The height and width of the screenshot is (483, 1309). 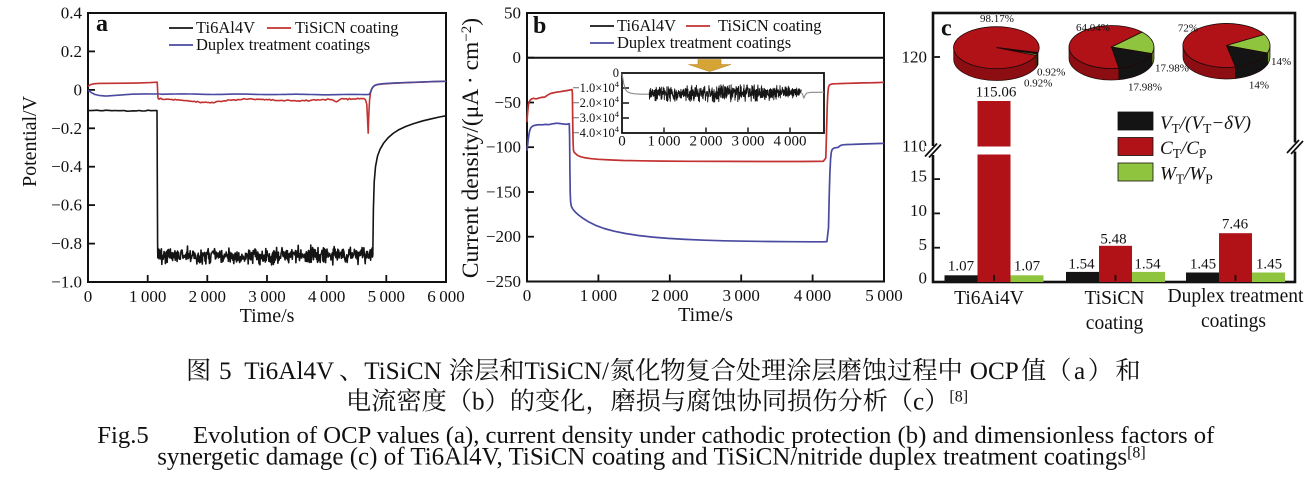 What do you see at coordinates (1186, 175) in the screenshot?
I see `svg-text: WT/WP` at bounding box center [1186, 175].